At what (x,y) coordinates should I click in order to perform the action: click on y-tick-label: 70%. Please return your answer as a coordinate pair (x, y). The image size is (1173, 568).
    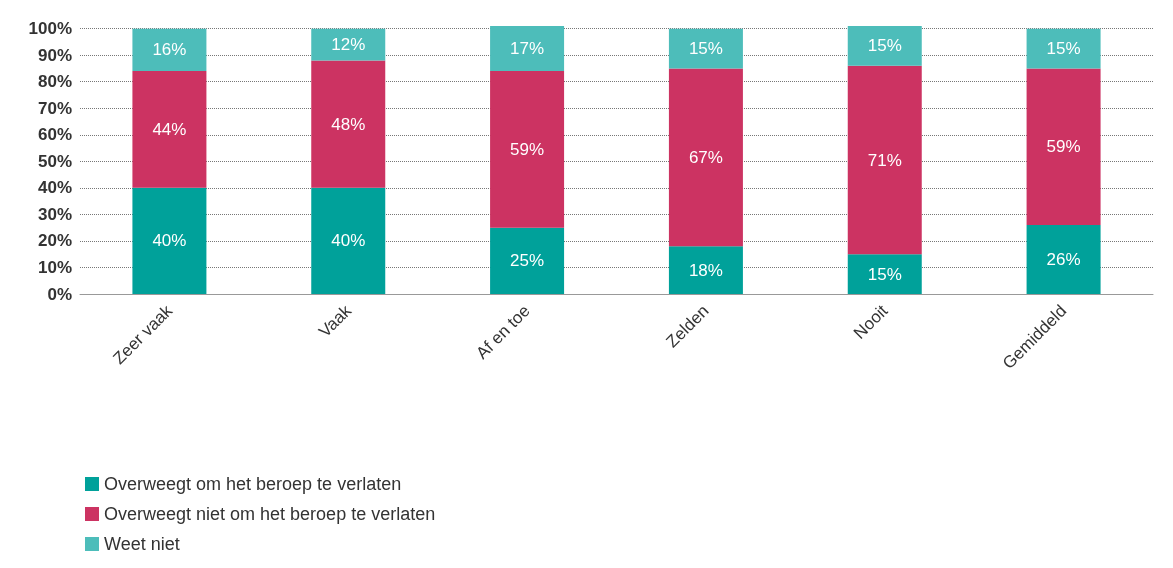
    Looking at the image, I should click on (54, 108).